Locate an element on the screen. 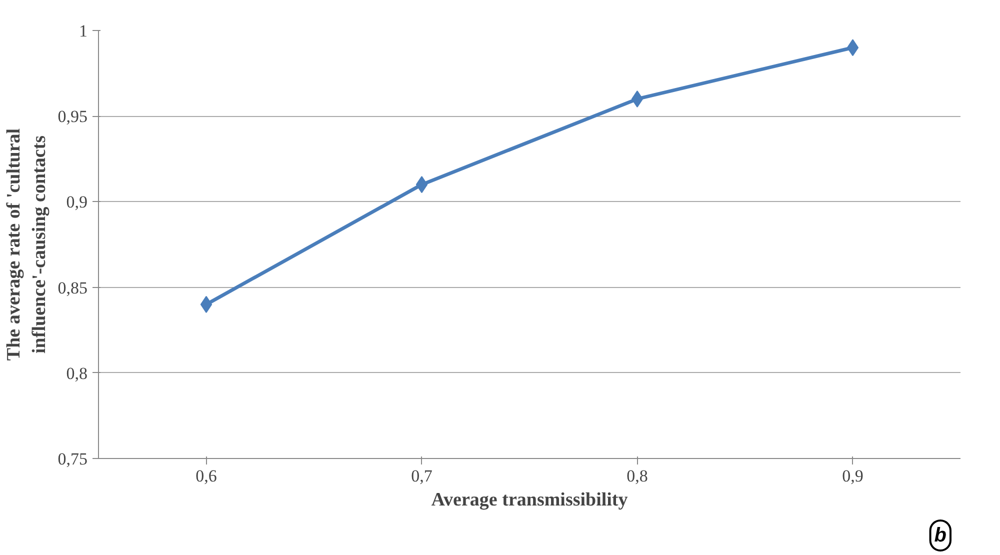  x-tick-label: 0,9 is located at coordinates (853, 476).